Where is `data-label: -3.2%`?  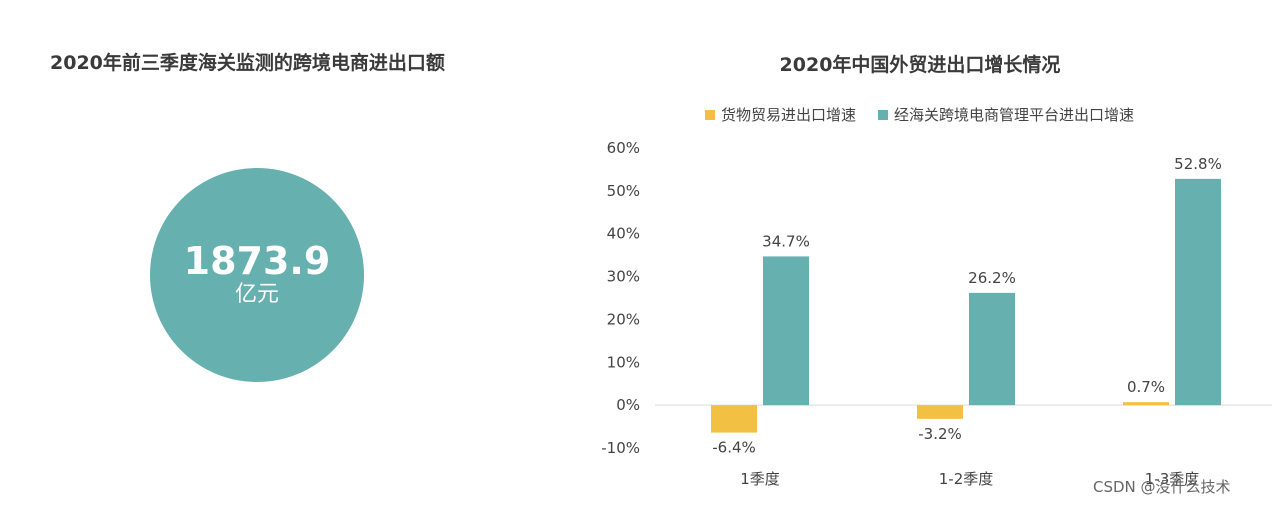 data-label: -3.2% is located at coordinates (940, 434).